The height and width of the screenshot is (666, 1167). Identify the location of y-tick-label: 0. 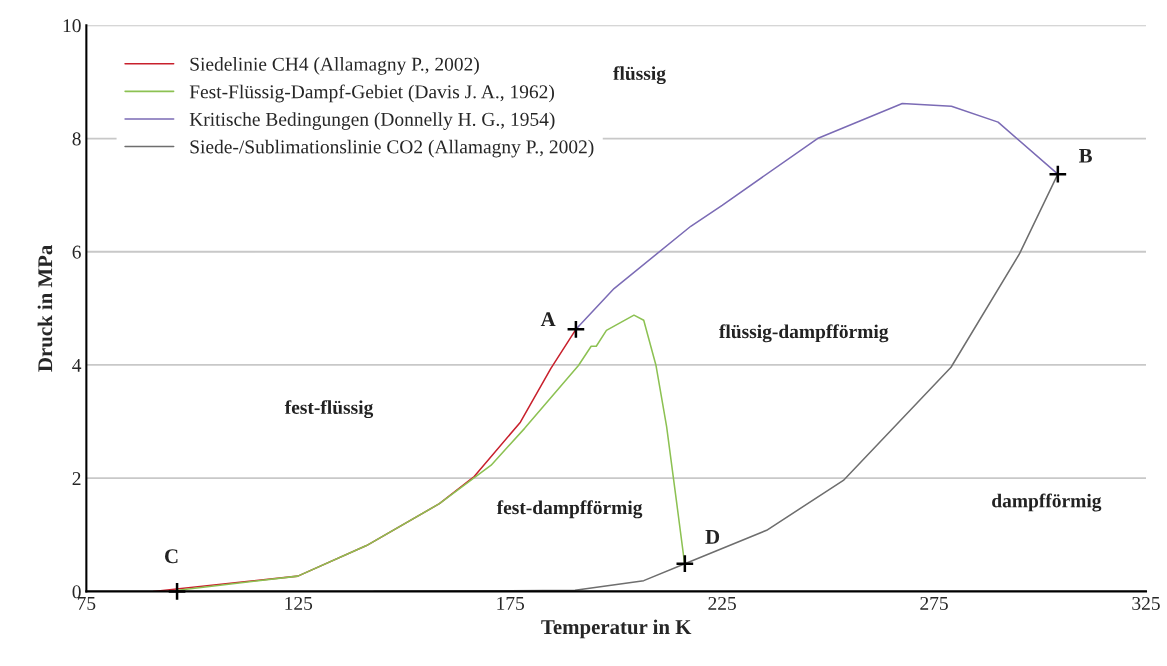
(76, 592).